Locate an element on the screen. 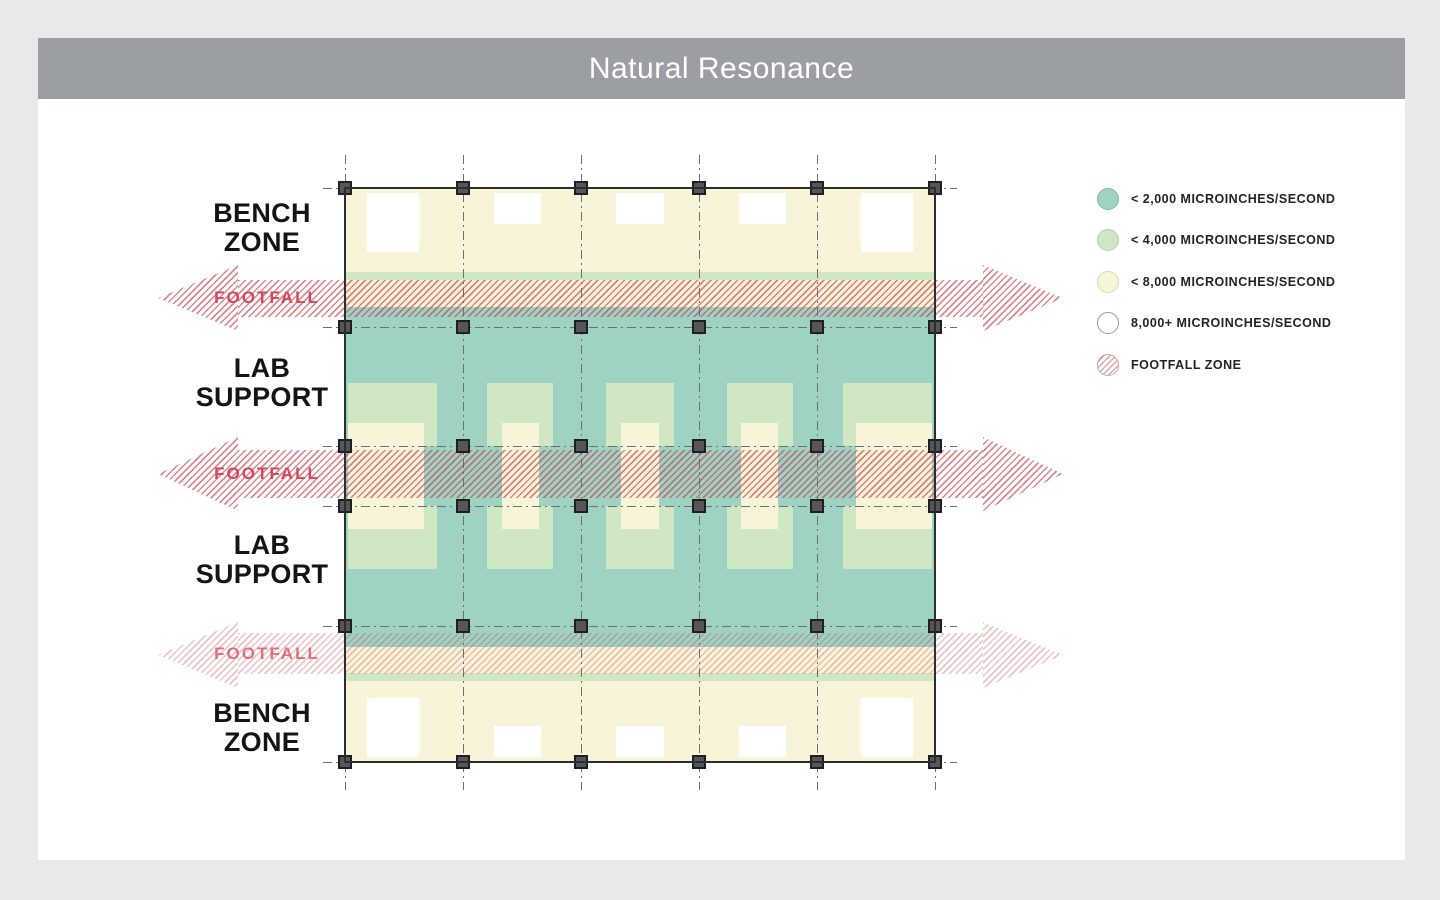  legend-item: < 4,000 MICROINCHES/SECOND is located at coordinates (1216, 240).